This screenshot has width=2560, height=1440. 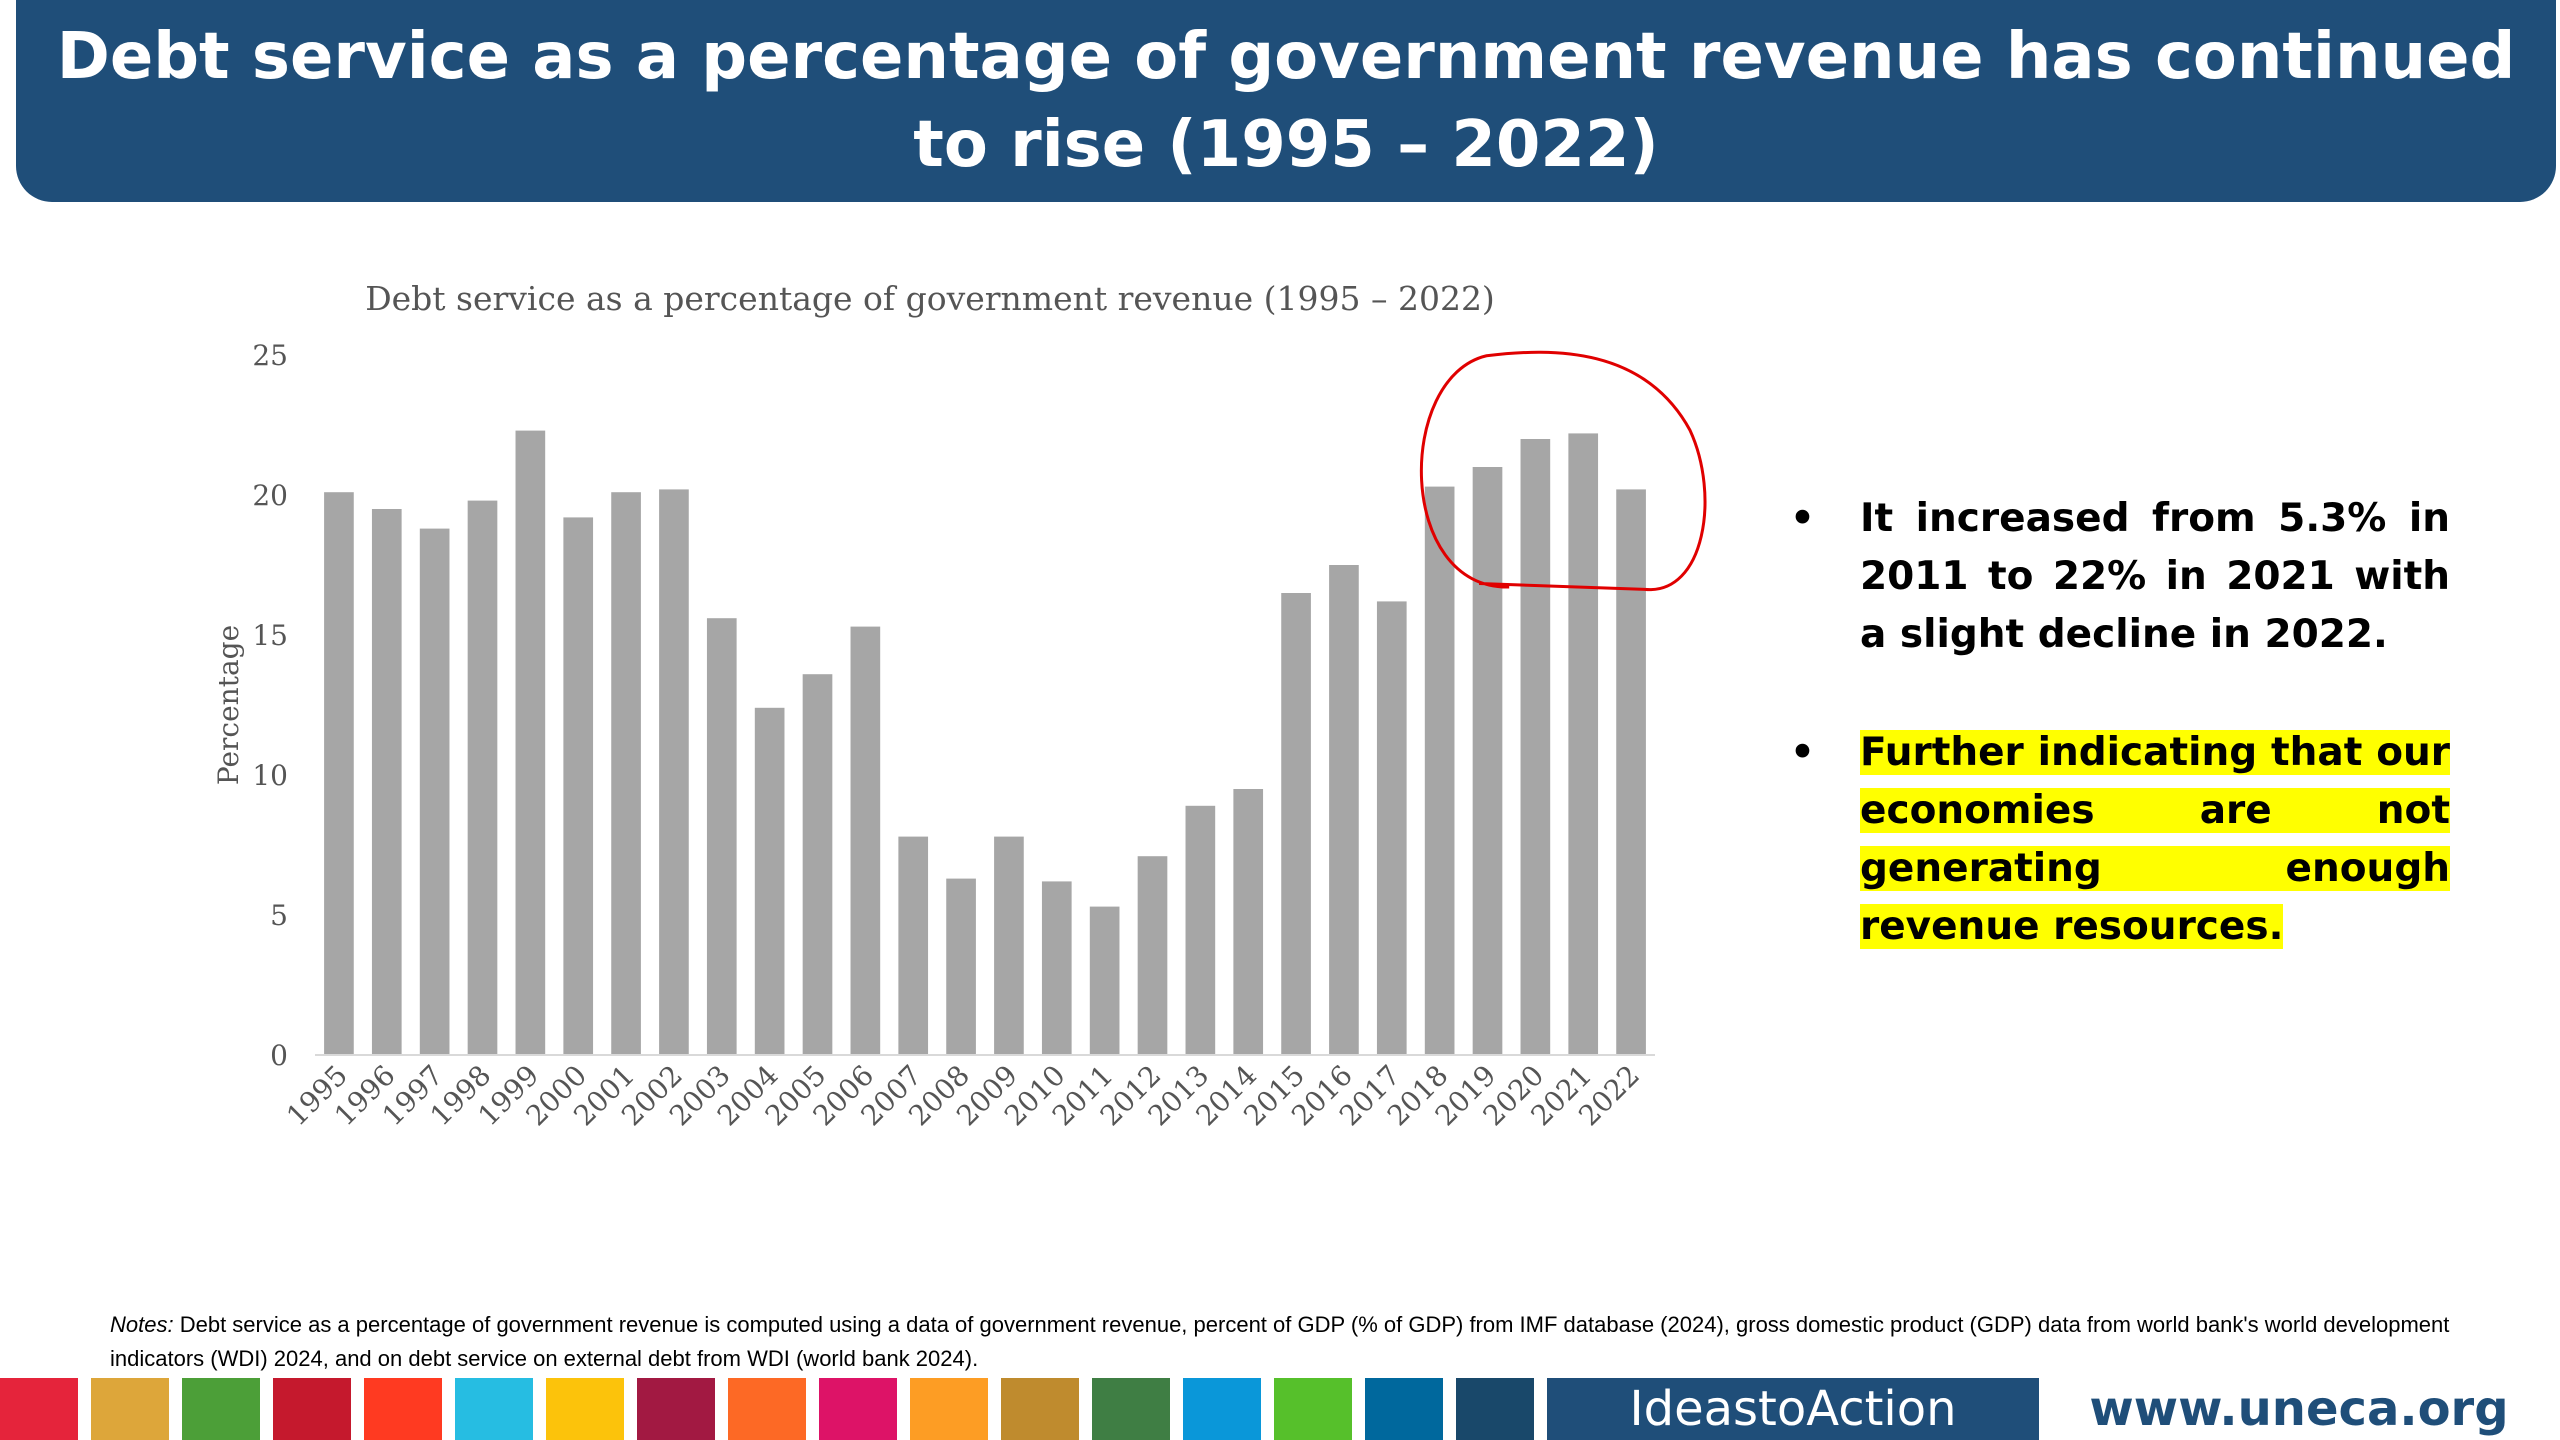 I want to click on bar-2010, so click(x=1056, y=968).